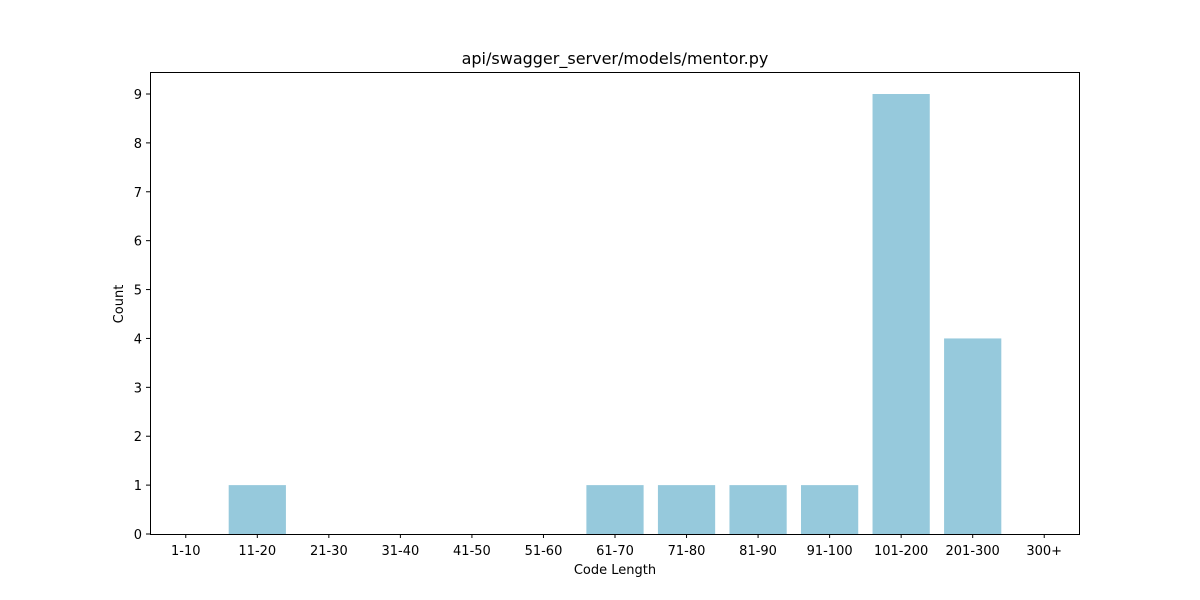 The image size is (1200, 600). I want to click on x-tick-label: 71-80, so click(687, 551).